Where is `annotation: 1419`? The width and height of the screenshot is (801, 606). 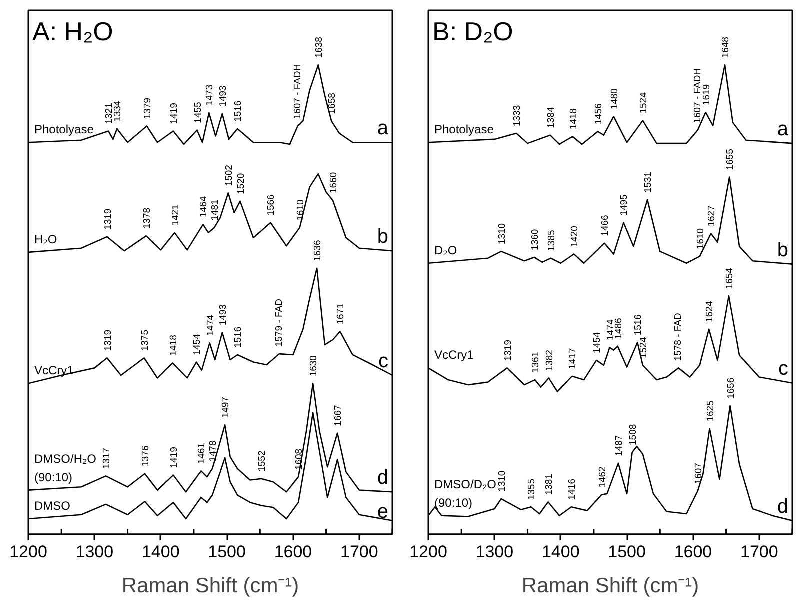
annotation: 1419 is located at coordinates (174, 113).